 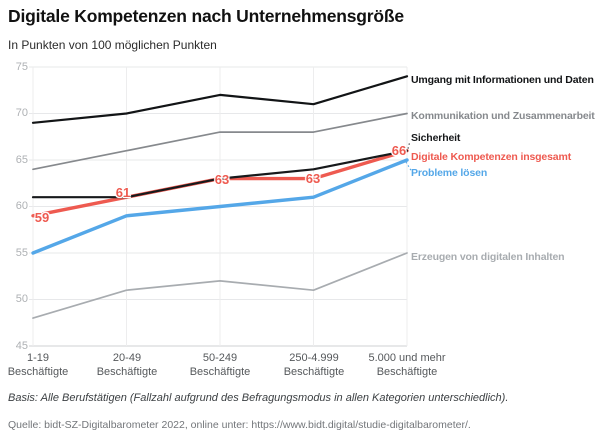 I want to click on y-tick: 70, so click(x=21, y=113).